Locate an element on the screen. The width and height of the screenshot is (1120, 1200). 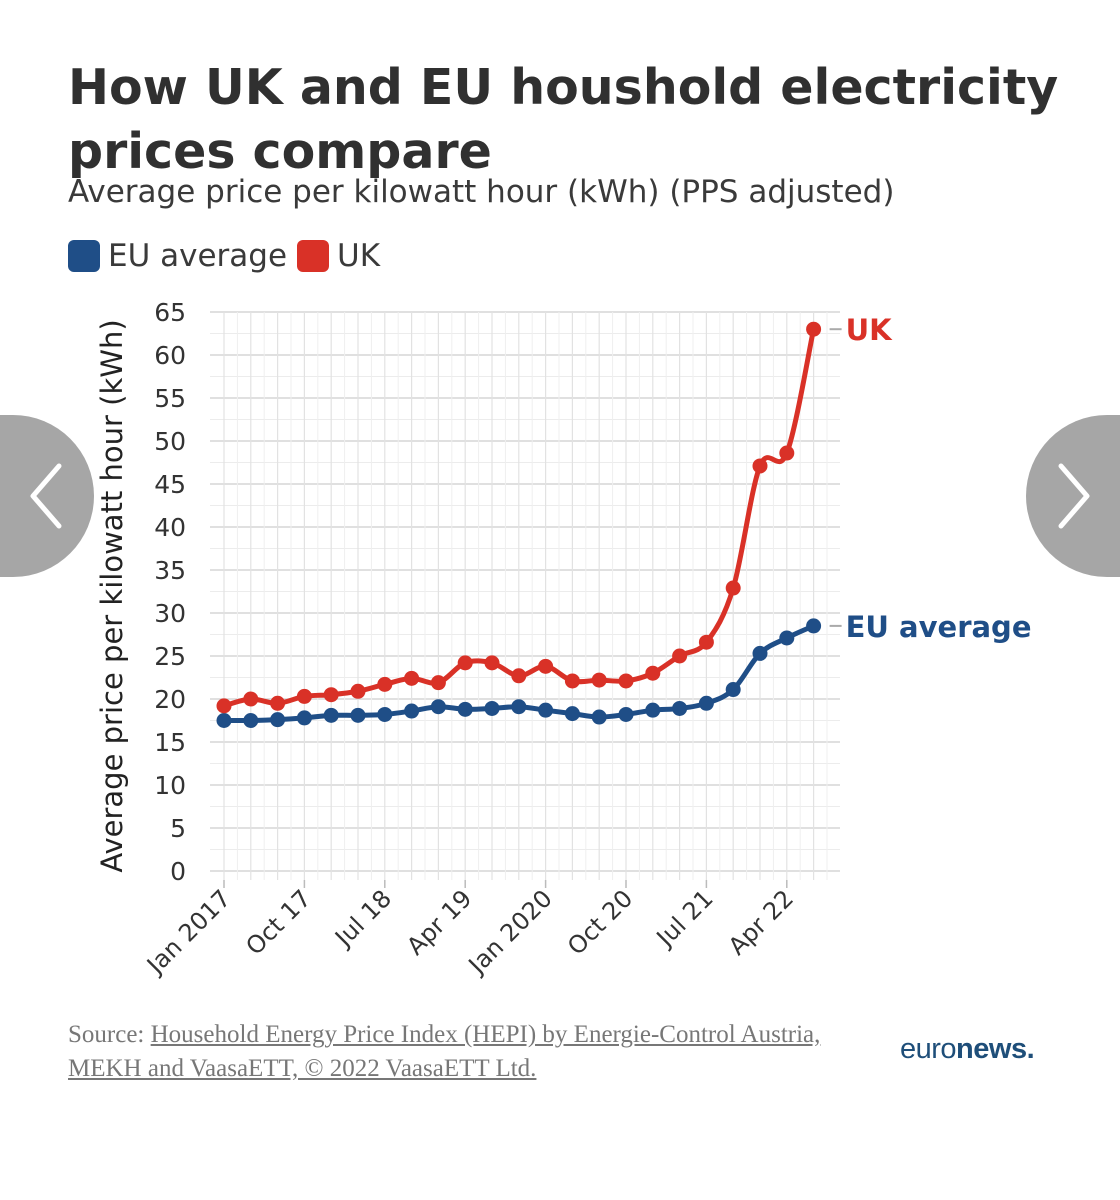
y-tick-label: 65 is located at coordinates (170, 312).